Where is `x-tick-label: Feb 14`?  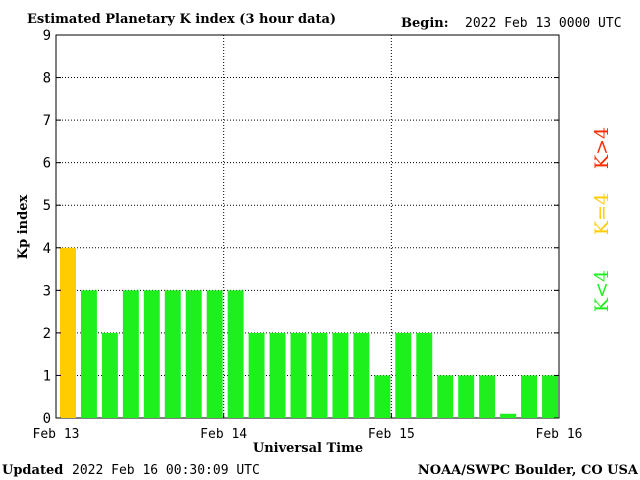 x-tick-label: Feb 14 is located at coordinates (223, 434).